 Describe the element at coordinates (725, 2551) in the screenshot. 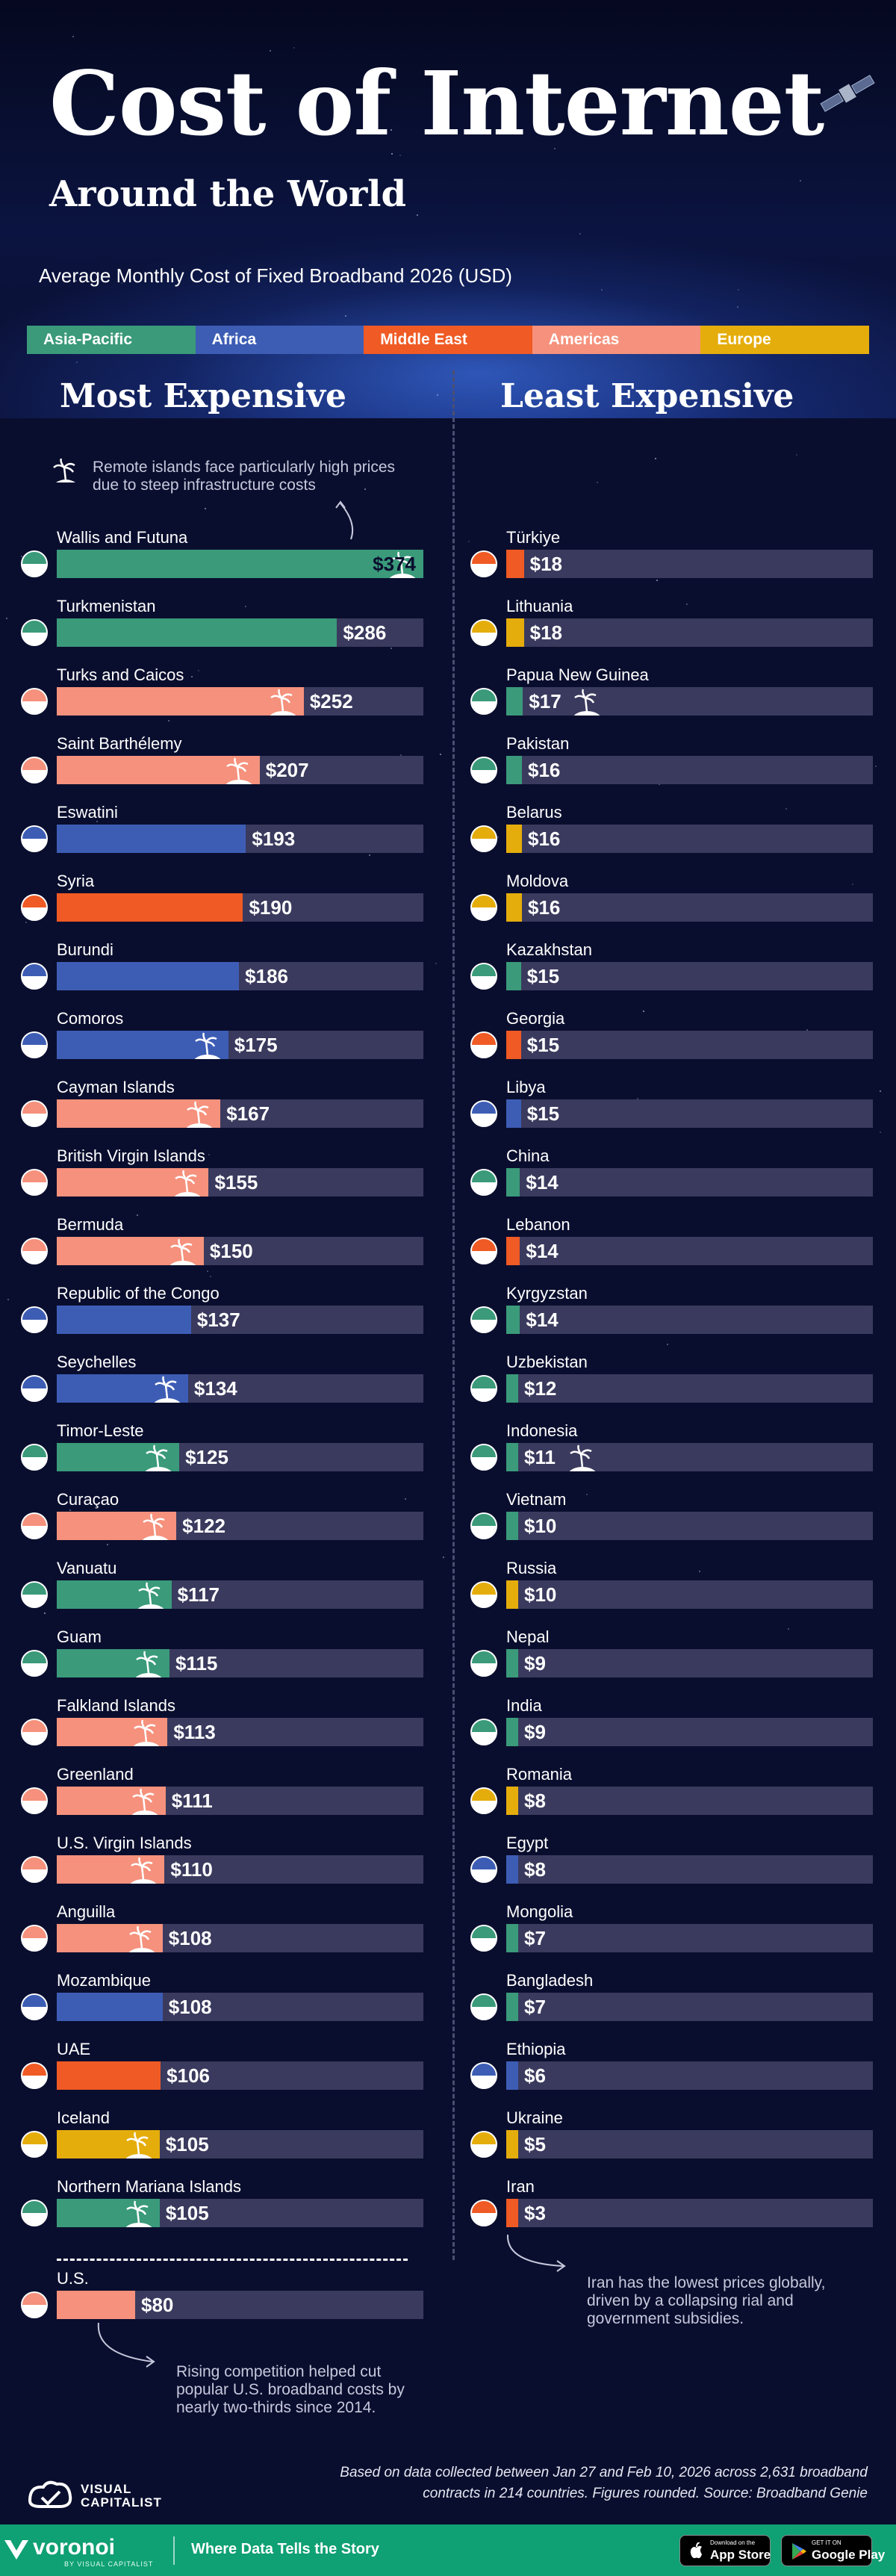

I see `app-store-button: Download on the App Store` at that location.